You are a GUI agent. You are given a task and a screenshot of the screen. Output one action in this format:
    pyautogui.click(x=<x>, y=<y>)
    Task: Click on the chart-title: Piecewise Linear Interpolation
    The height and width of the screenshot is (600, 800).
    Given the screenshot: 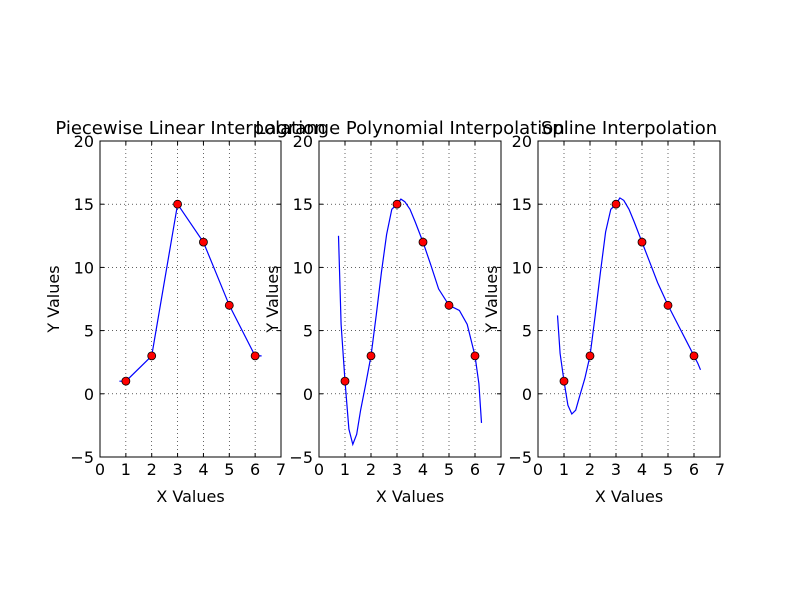 What is the action you would take?
    pyautogui.click(x=190, y=128)
    